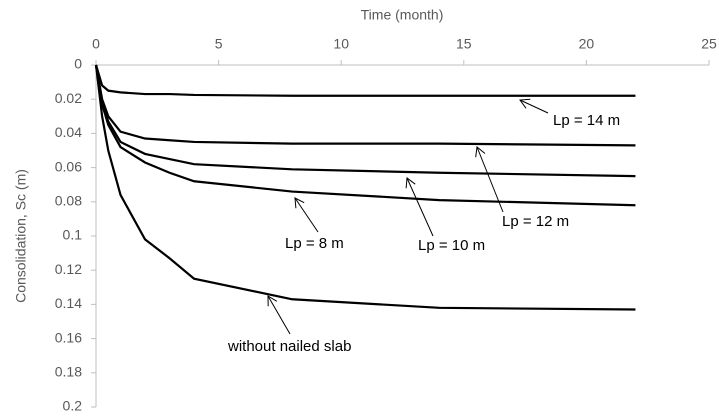  I want to click on annotation: Lp = 8 m, so click(314, 243).